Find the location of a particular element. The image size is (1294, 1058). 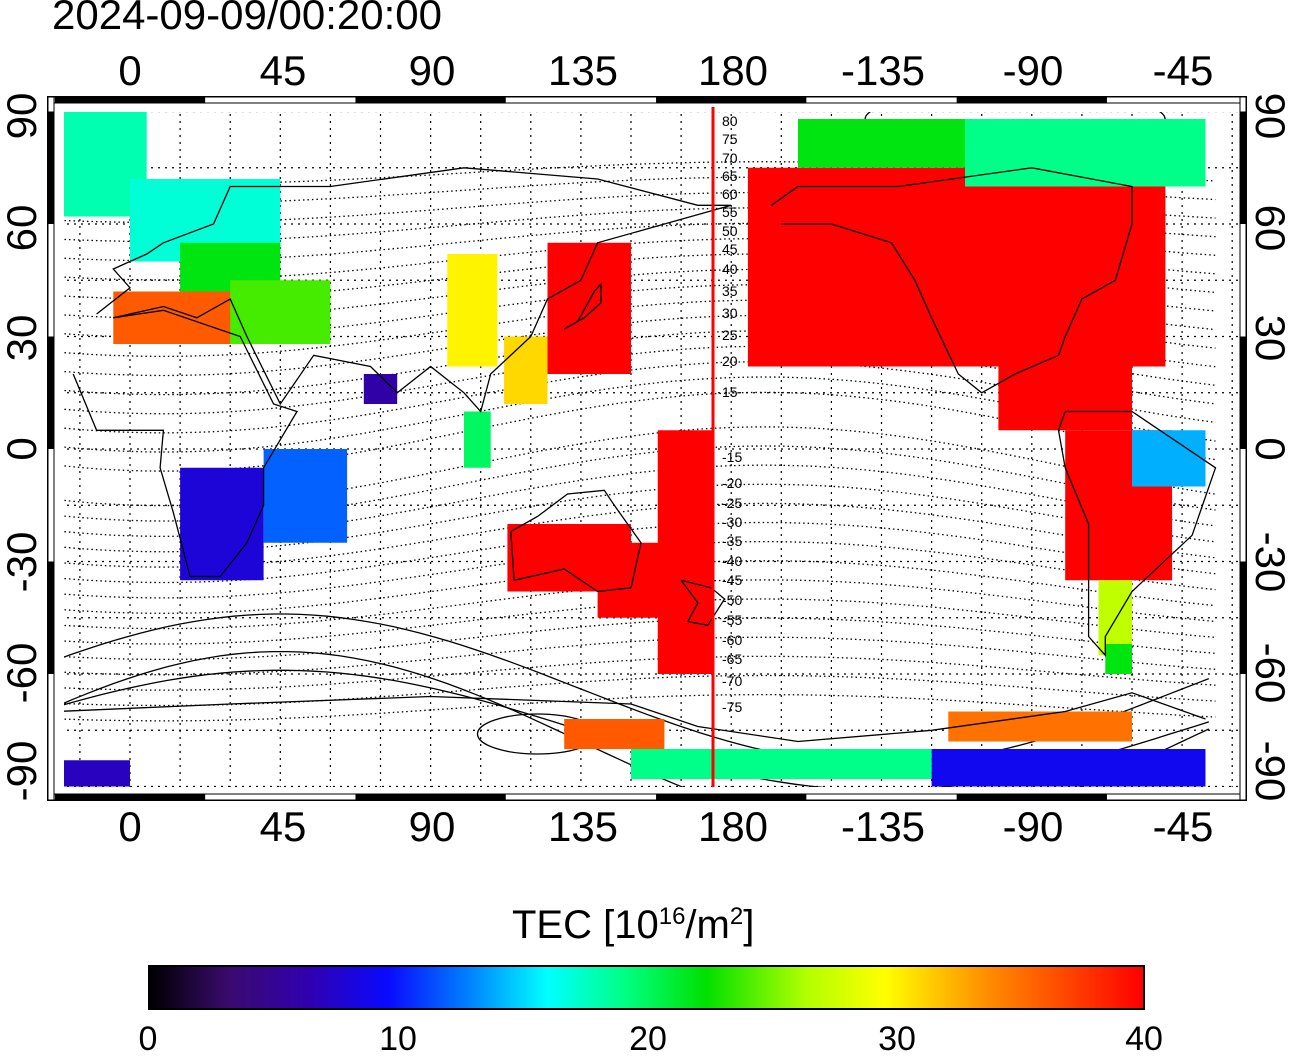

mag-lat-label: -65 is located at coordinates (732, 659).